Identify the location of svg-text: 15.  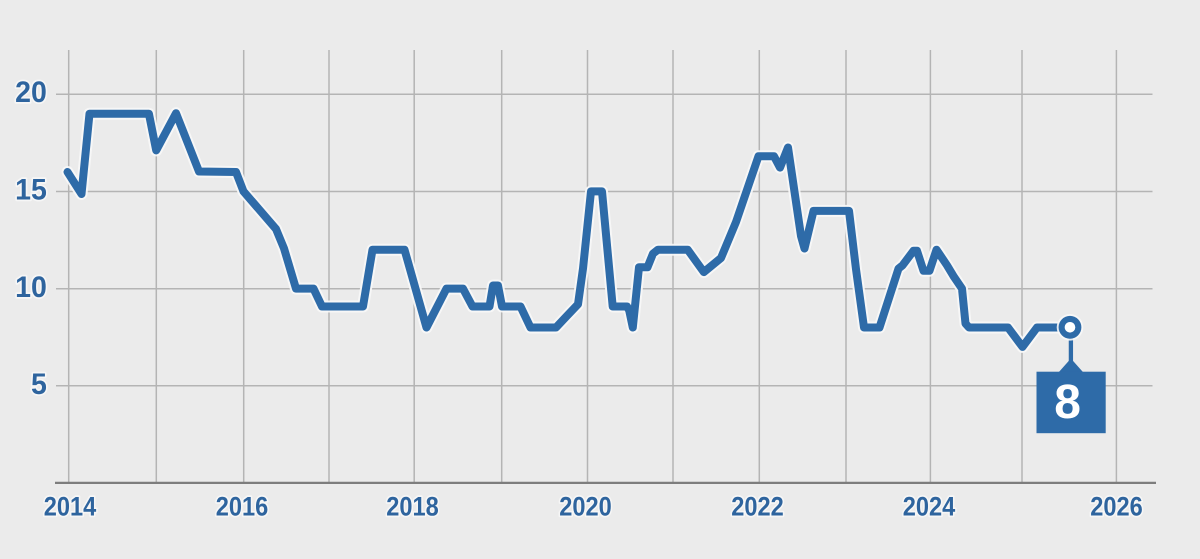
(31, 190).